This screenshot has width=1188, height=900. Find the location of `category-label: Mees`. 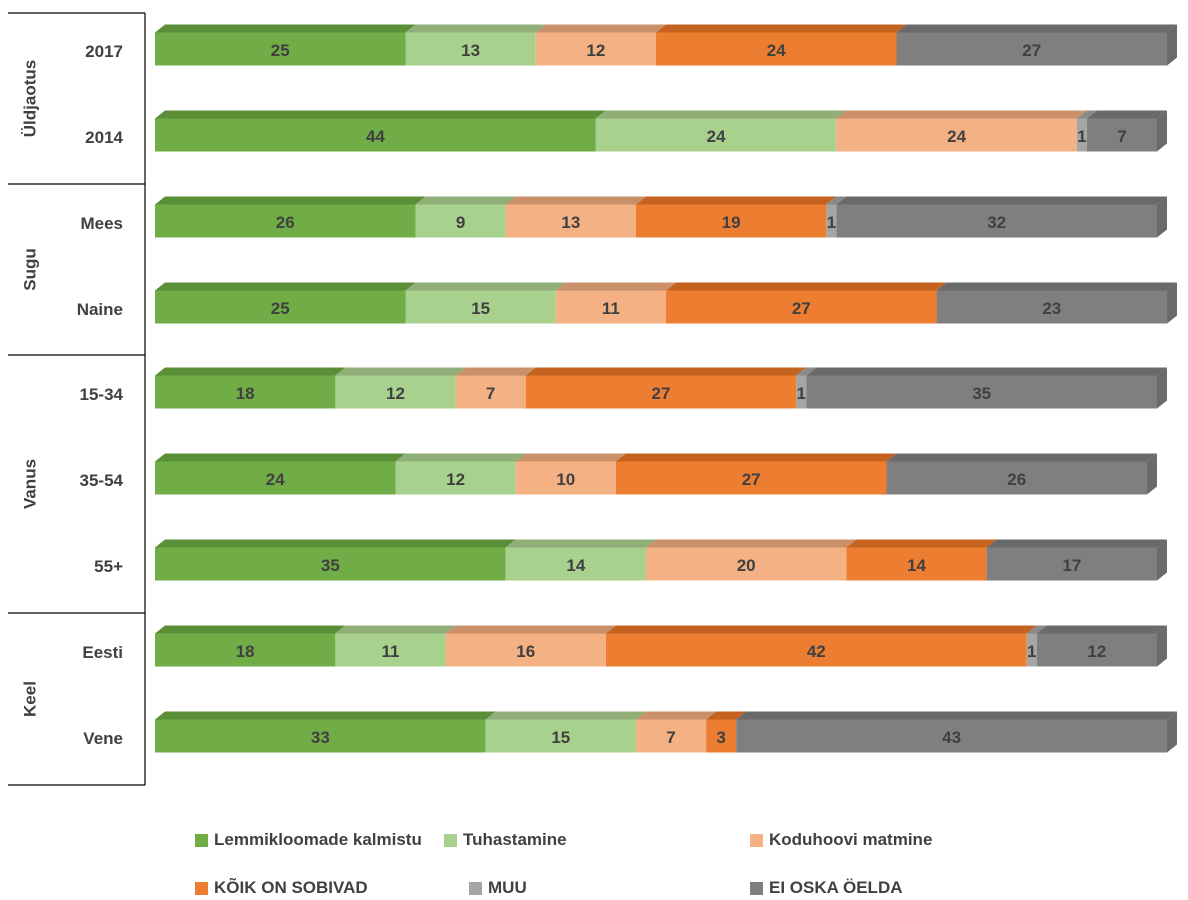

category-label: Mees is located at coordinates (101, 223).